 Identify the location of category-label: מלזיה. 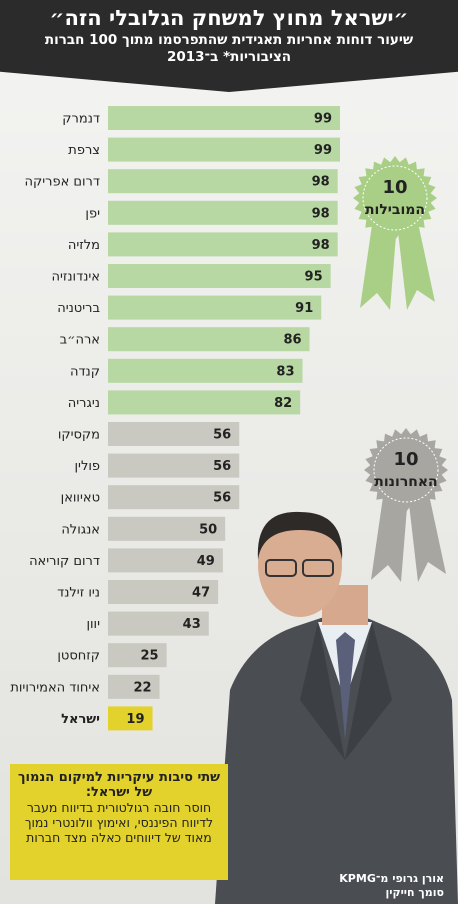
(84, 245).